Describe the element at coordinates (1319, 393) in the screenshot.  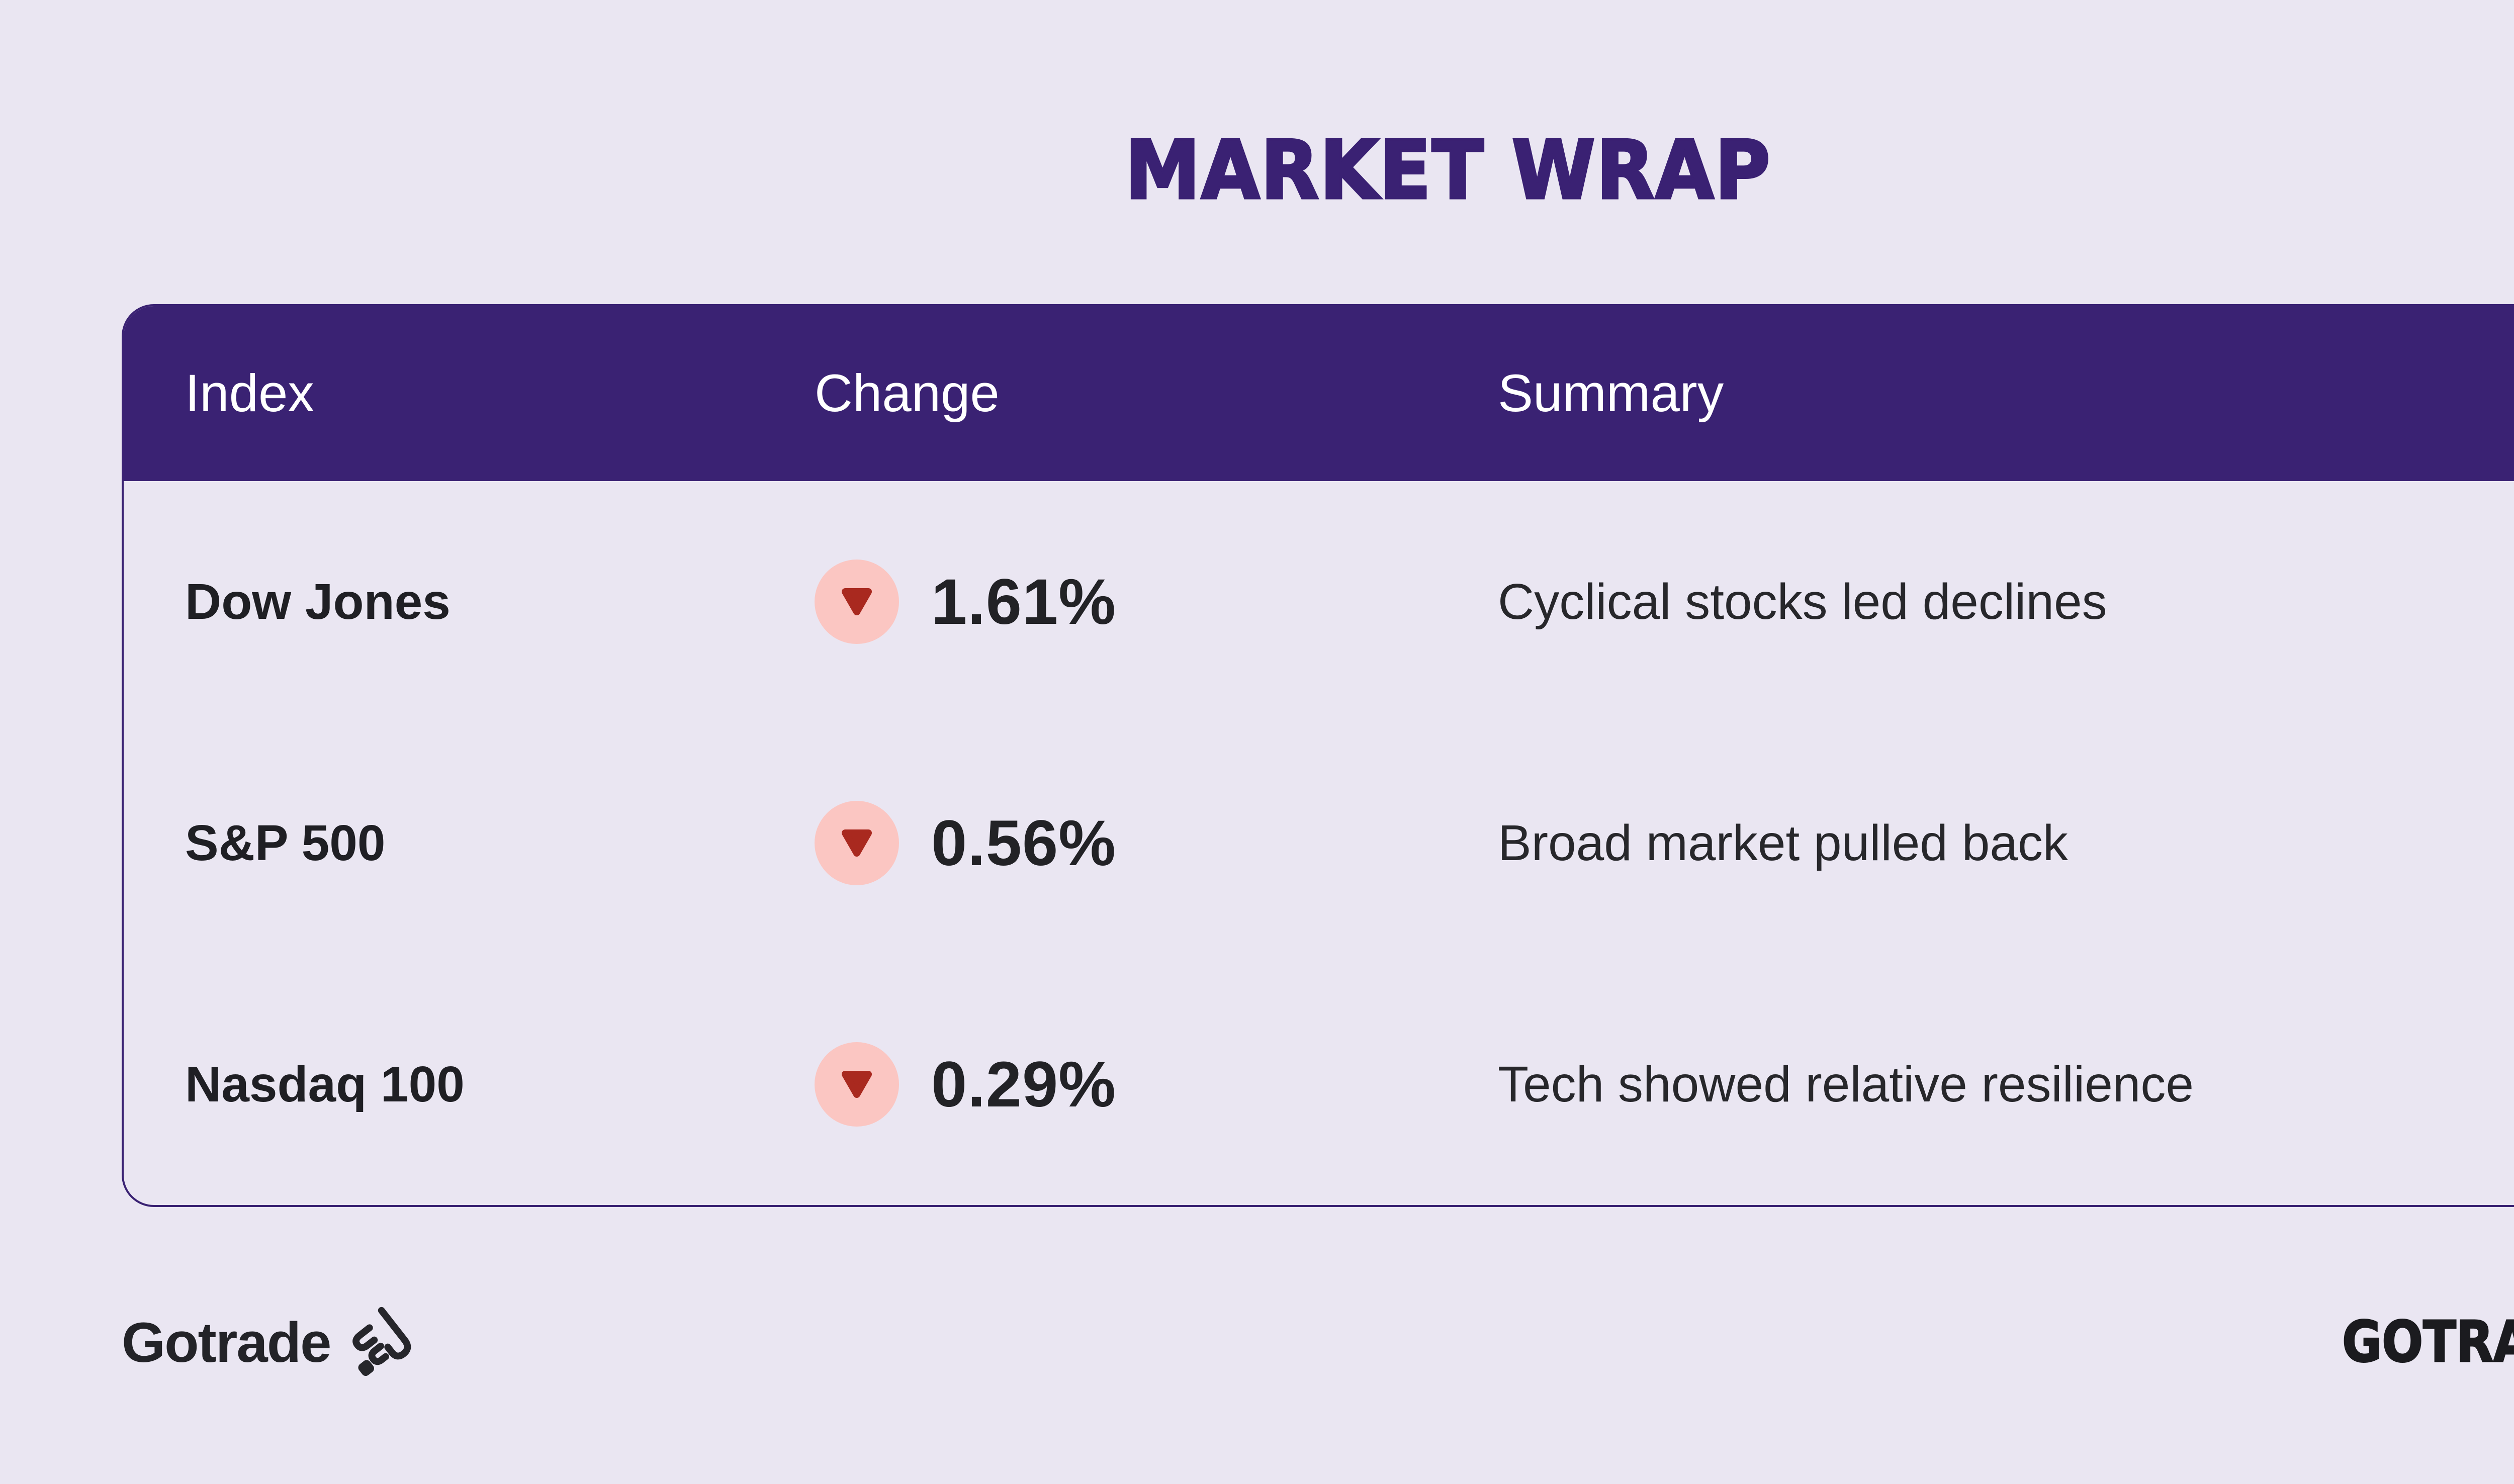
I see `table-header-row: Index Change Summary` at that location.